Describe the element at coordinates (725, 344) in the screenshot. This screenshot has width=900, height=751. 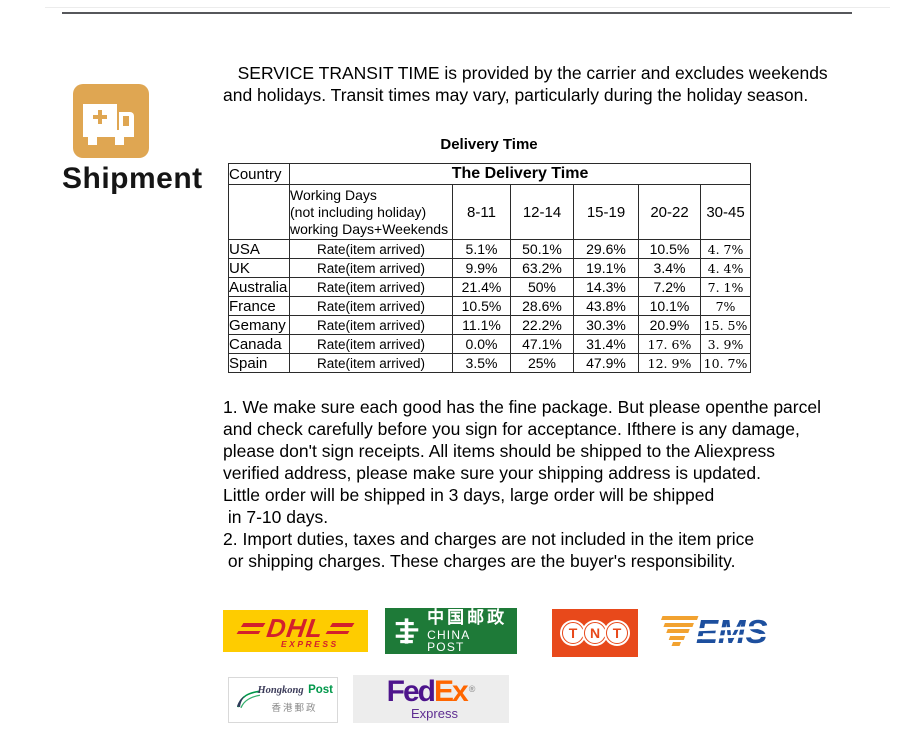
I see `rate-value: 3. 9%` at that location.